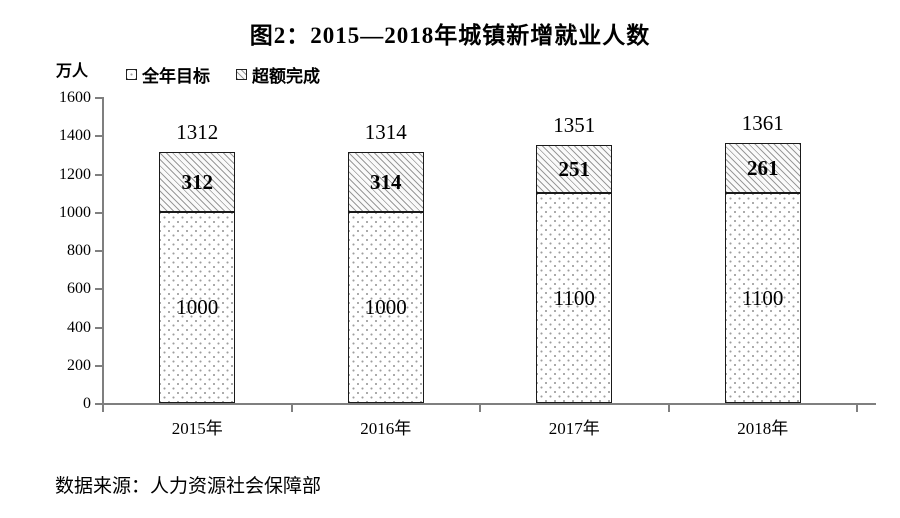 The width and height of the screenshot is (900, 518). I want to click on y-axis, so click(103, 251).